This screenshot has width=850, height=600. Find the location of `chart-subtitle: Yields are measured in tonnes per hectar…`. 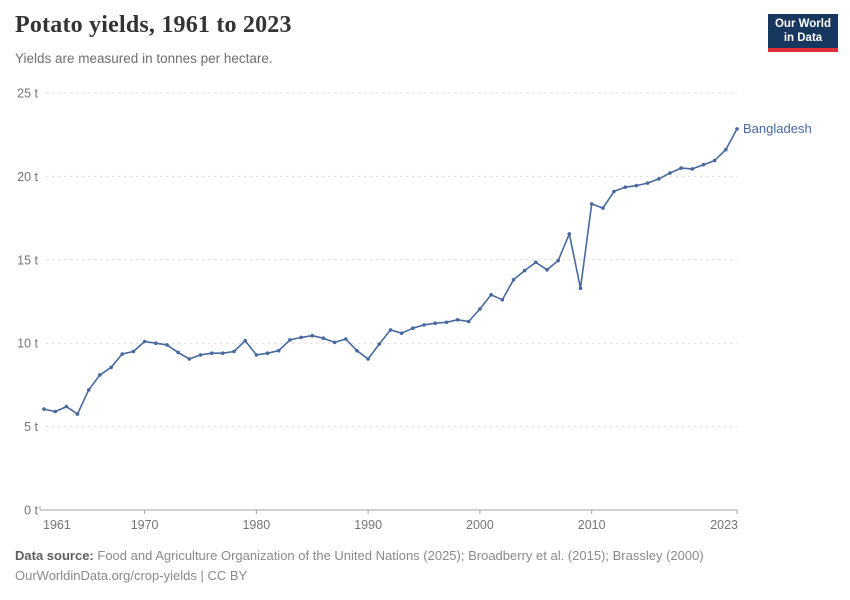

chart-subtitle: Yields are measured in tonnes per hectar… is located at coordinates (144, 58).